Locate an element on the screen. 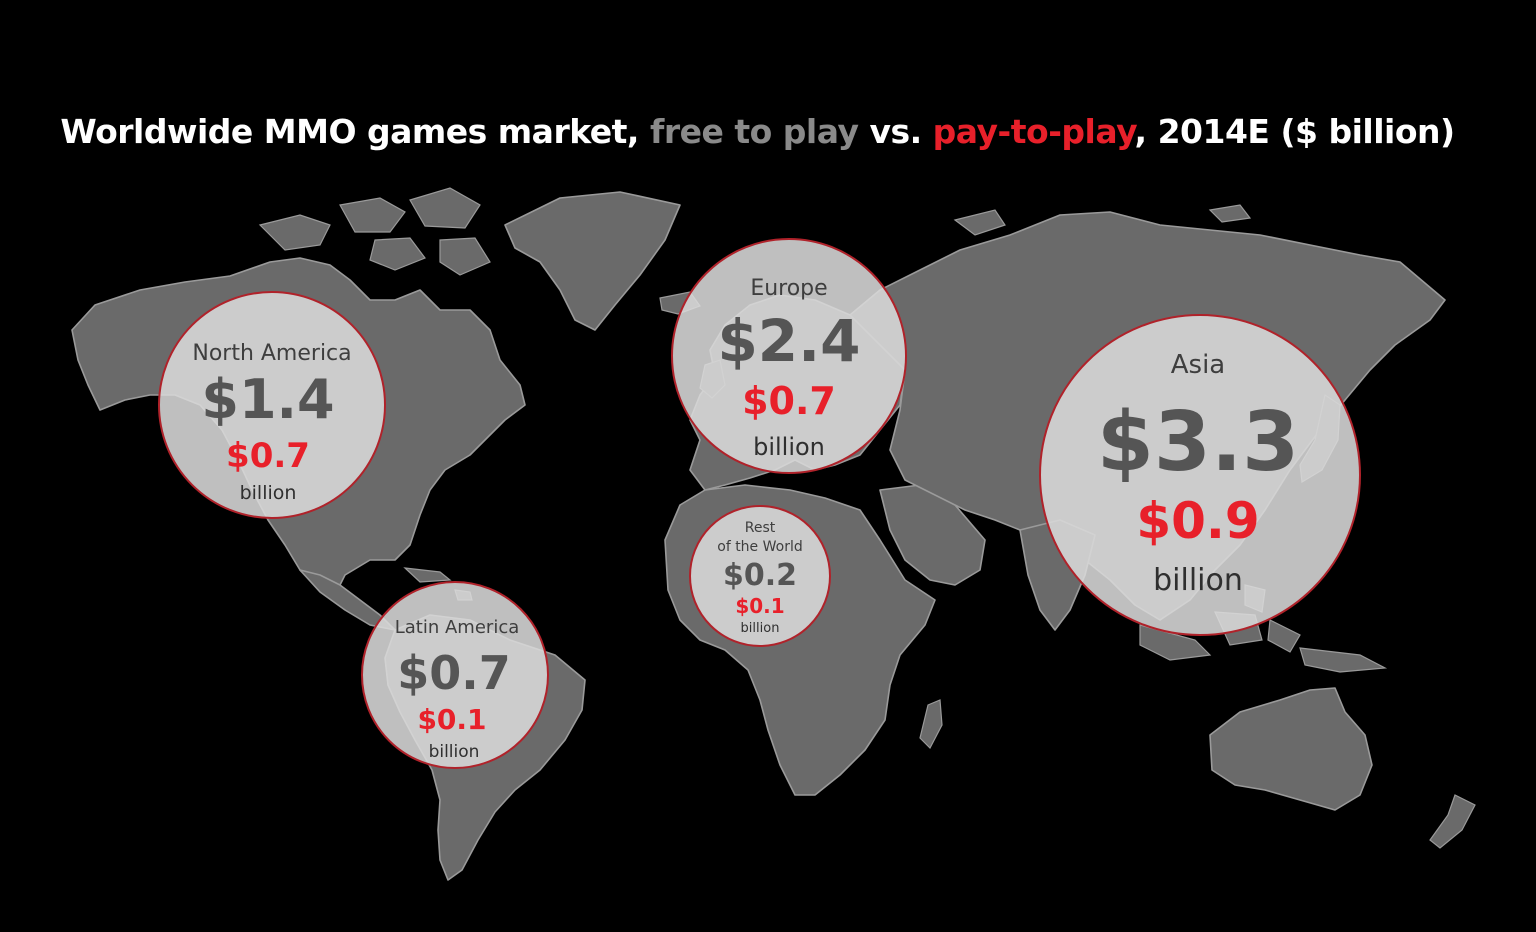 This screenshot has width=1536, height=932. title-part1: Worldwide MMO games market, is located at coordinates (355, 131).